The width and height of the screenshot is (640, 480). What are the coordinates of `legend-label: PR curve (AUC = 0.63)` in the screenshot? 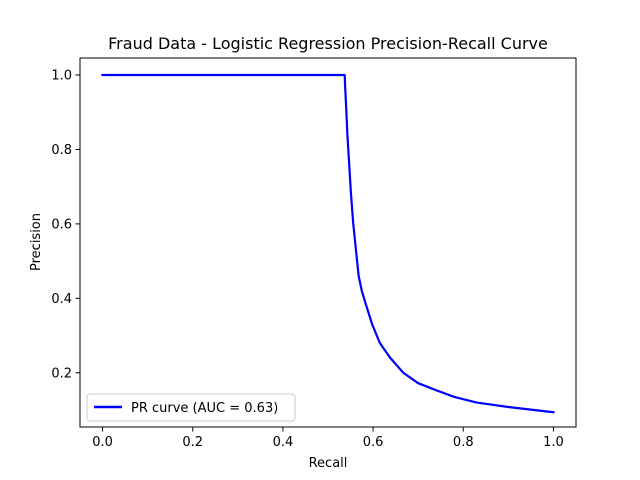 It's located at (204, 408).